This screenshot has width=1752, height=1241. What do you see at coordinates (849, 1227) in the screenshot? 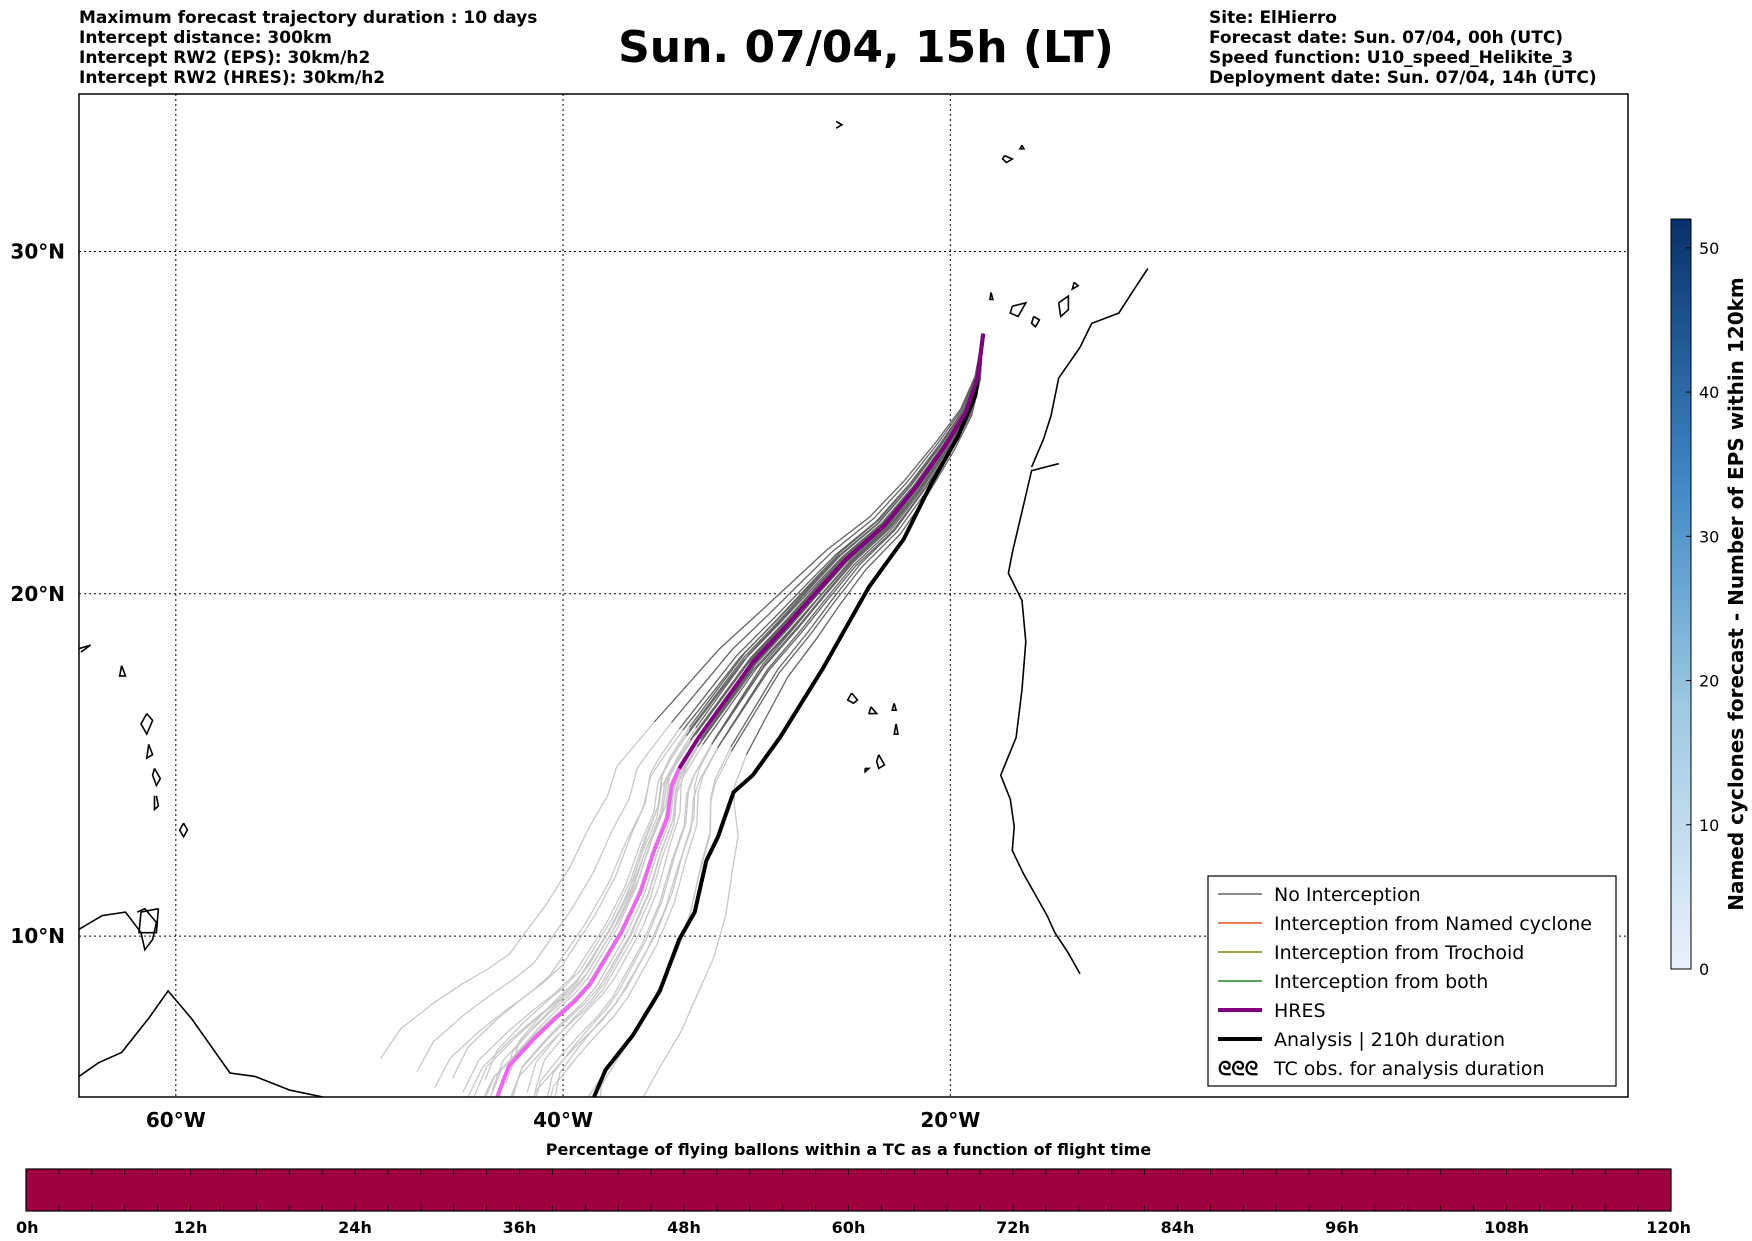
I see `colorbar-bottom-tick-label: 60h` at bounding box center [849, 1227].